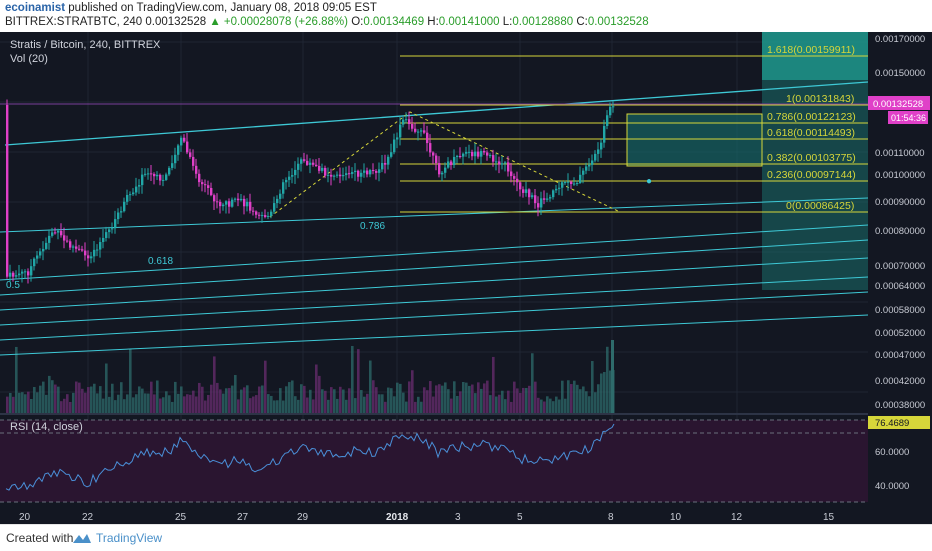 The width and height of the screenshot is (932, 551). I want to click on price-tick: 0.00058000, so click(900, 310).